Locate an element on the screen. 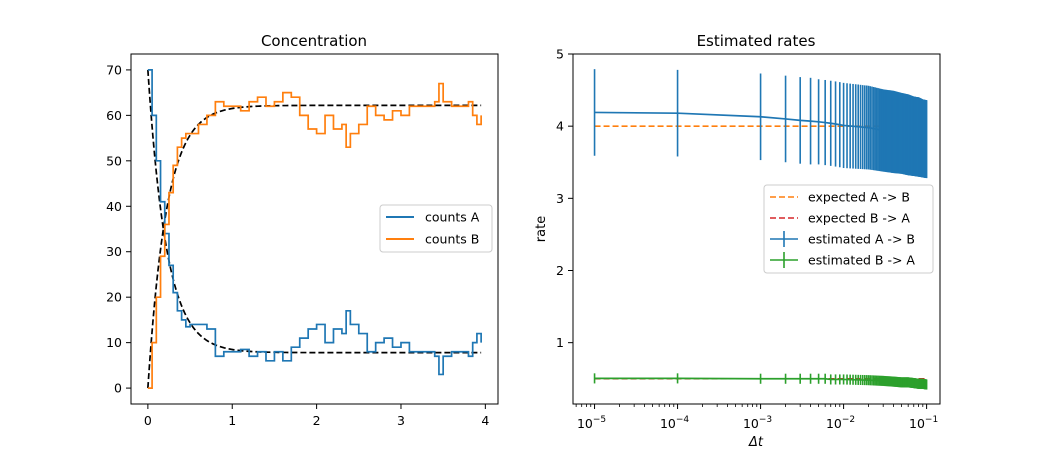 The image size is (1044, 454). right-y-axis-label: rate is located at coordinates (541, 229).